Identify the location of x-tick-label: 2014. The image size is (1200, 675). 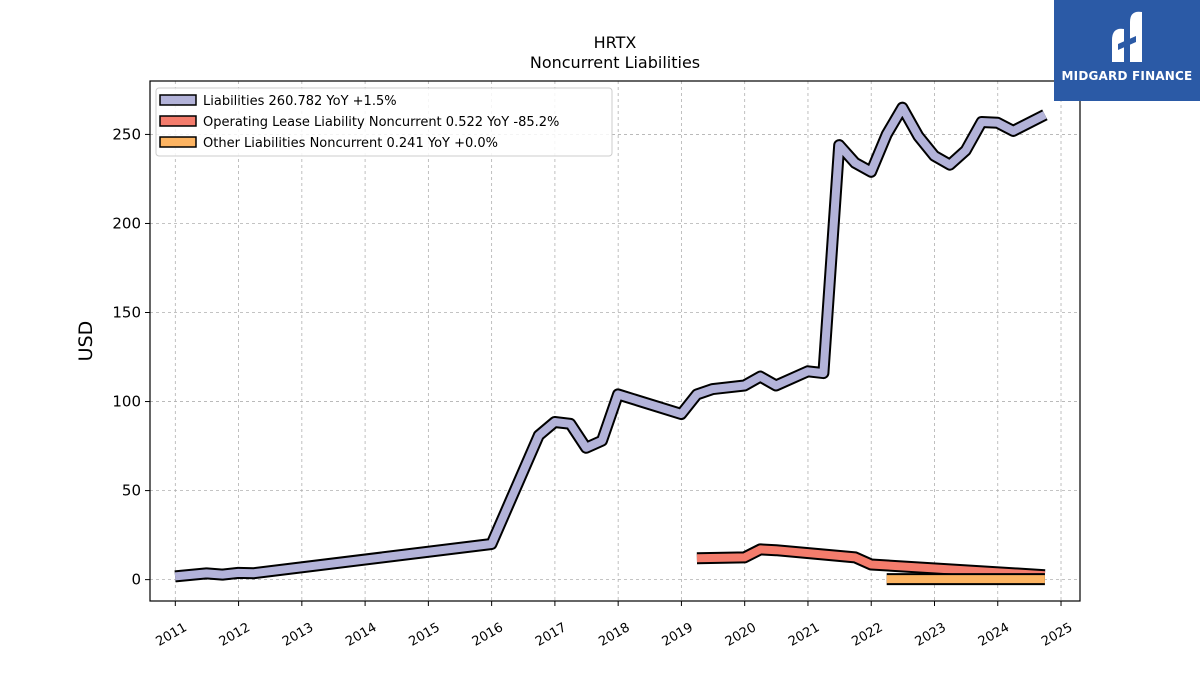
(361, 635).